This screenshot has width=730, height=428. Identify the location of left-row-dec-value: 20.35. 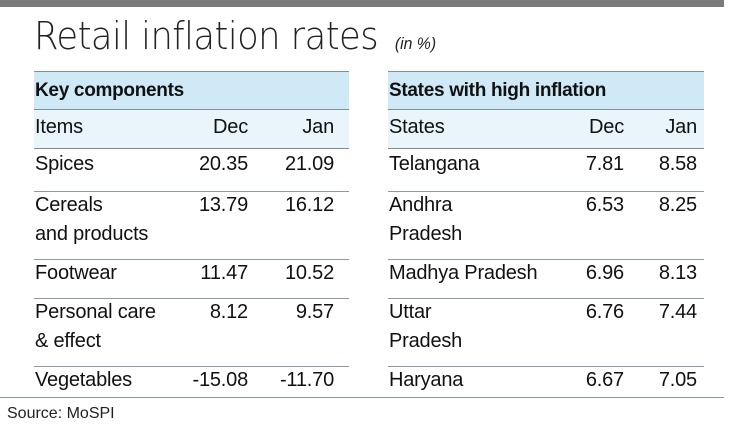
(223, 164).